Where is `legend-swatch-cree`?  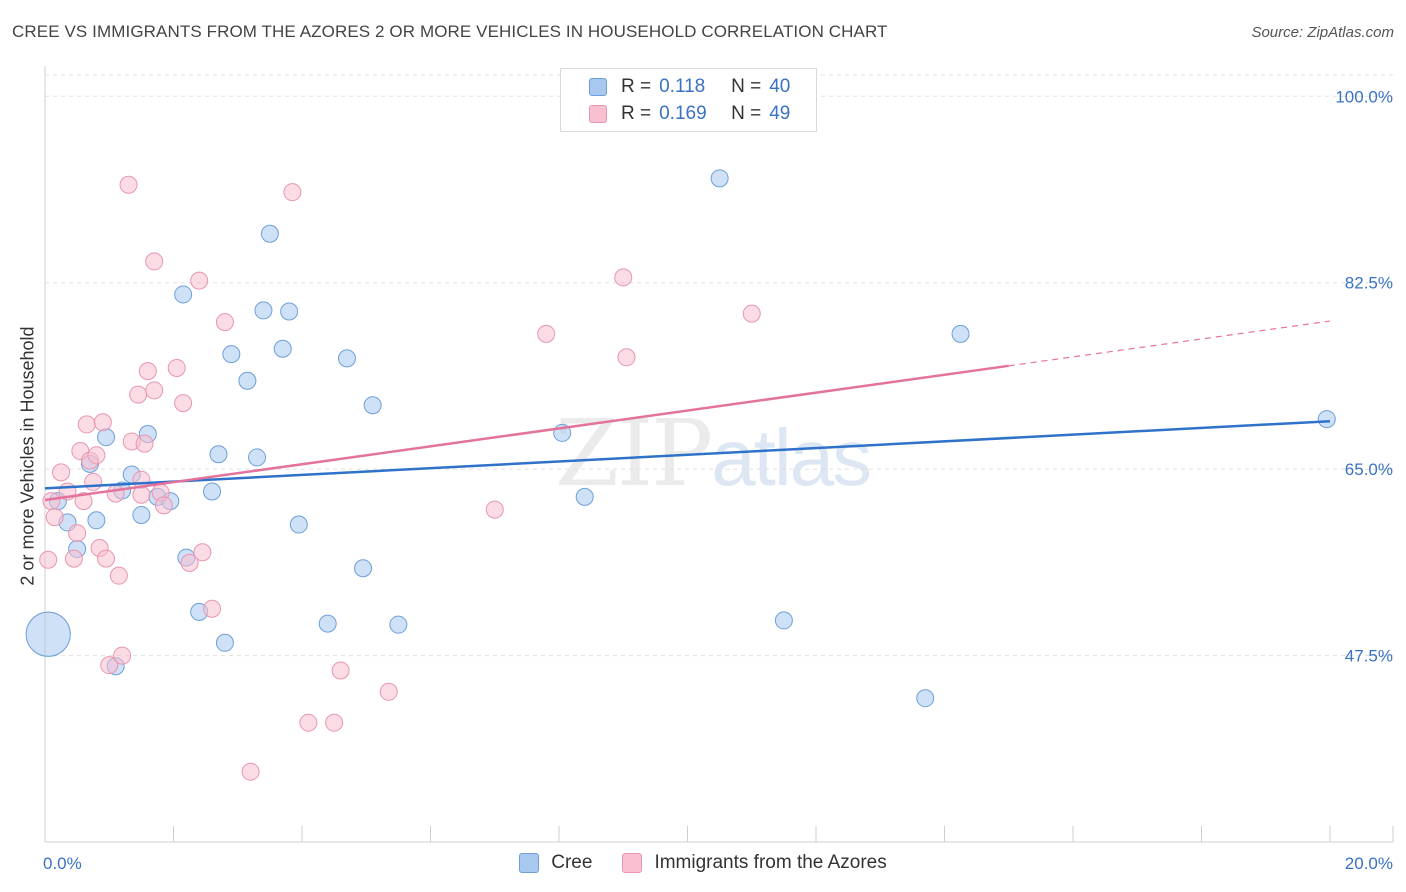
legend-swatch-cree is located at coordinates (598, 87).